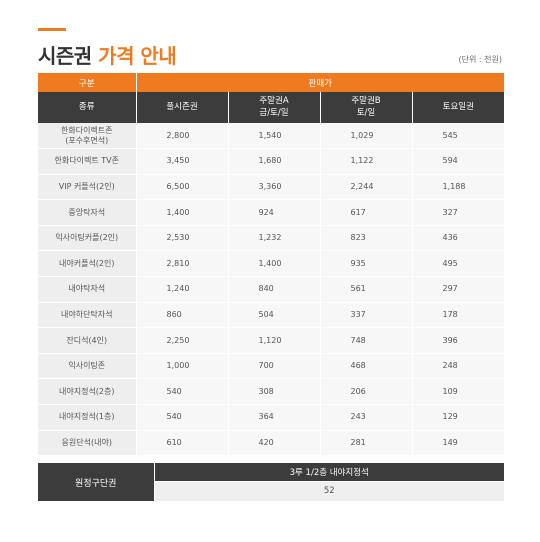 This screenshot has width=540, height=542. What do you see at coordinates (366, 107) in the screenshot?
I see `column-header: 주말권B 토/일` at bounding box center [366, 107].